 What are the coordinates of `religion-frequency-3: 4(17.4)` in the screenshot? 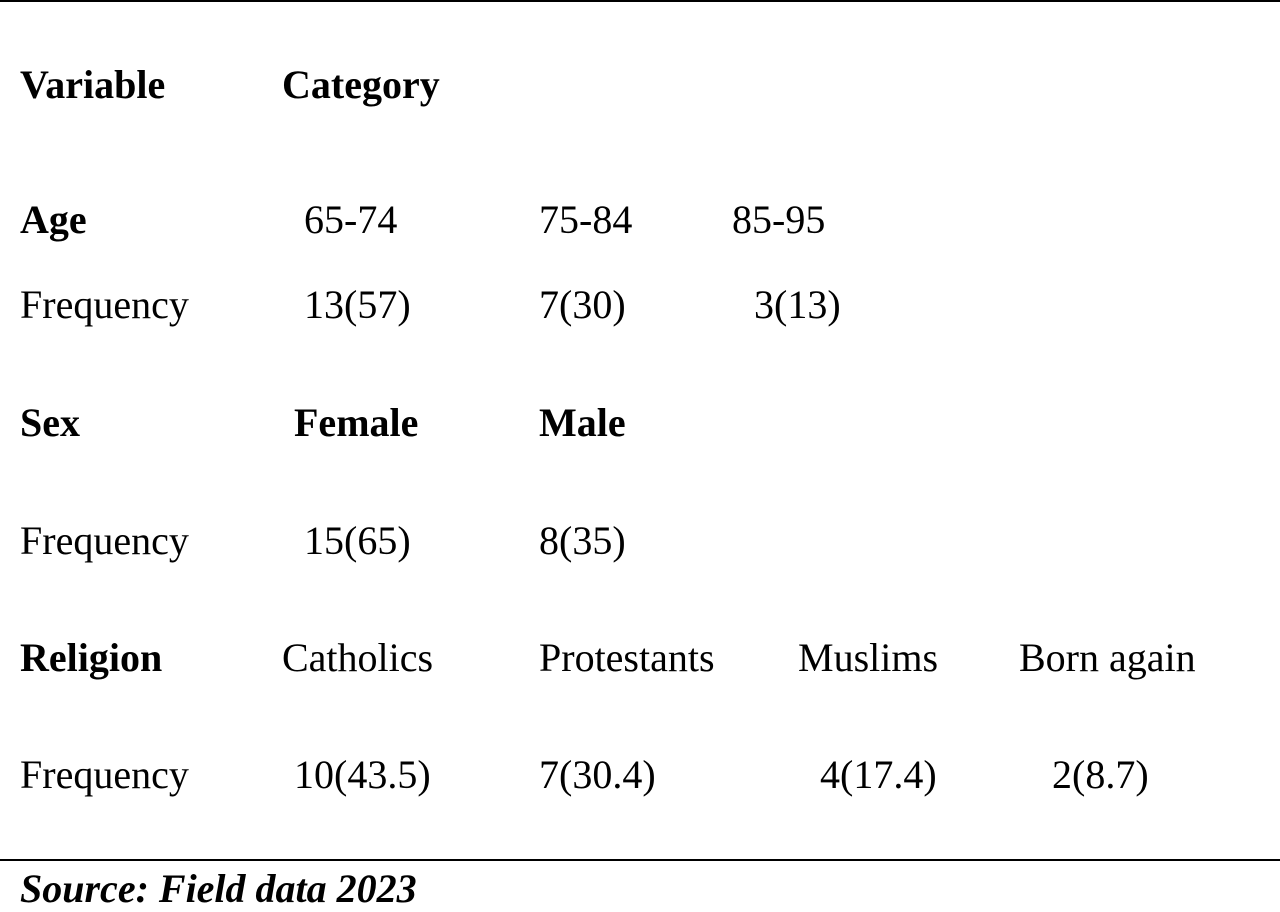 It's located at (878, 774).